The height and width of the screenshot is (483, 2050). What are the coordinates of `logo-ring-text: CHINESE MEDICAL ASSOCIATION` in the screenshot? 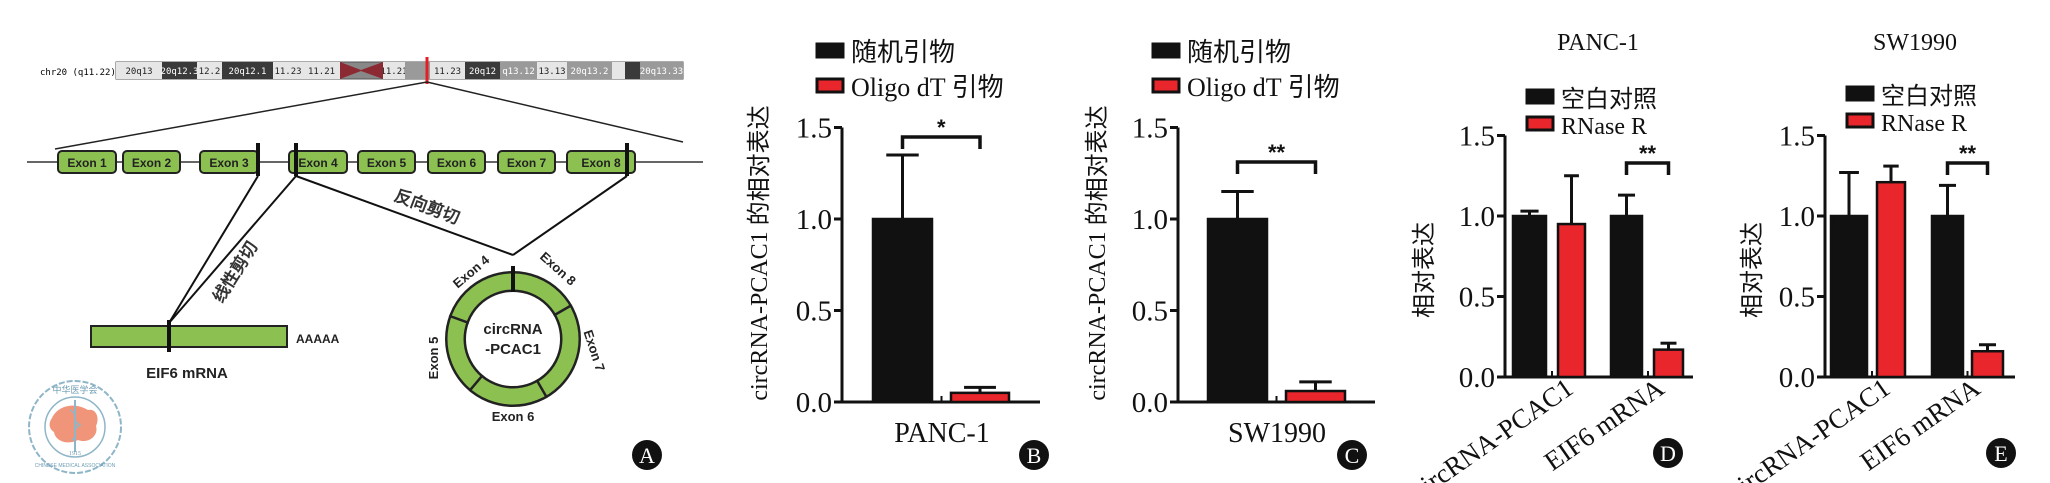 It's located at (75, 466).